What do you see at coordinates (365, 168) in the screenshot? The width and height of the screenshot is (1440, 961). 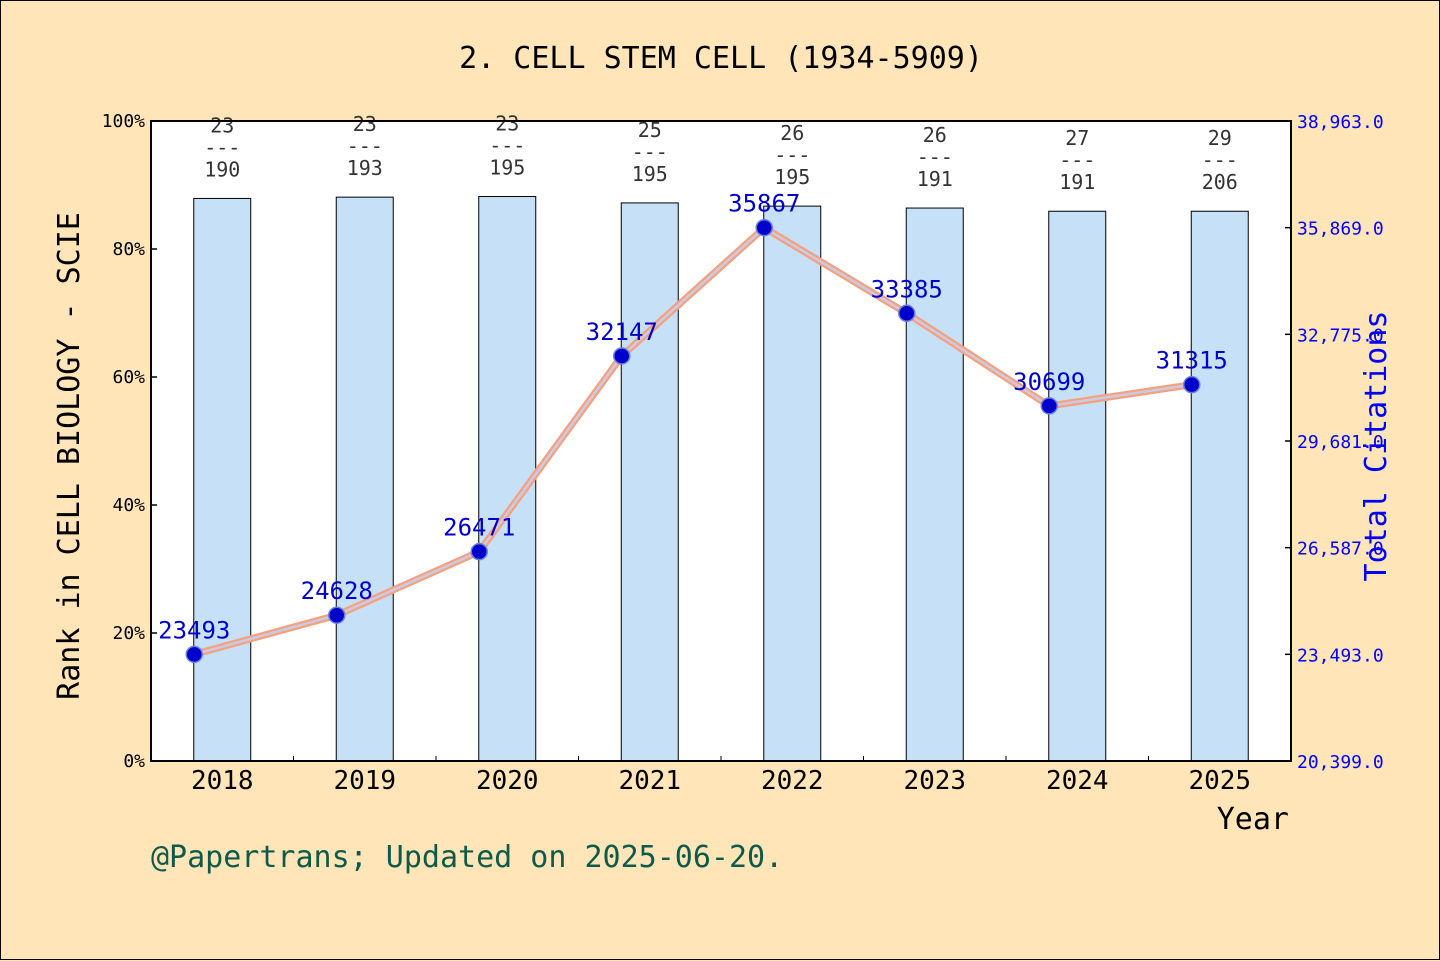 I see `rank-total-label: 193` at bounding box center [365, 168].